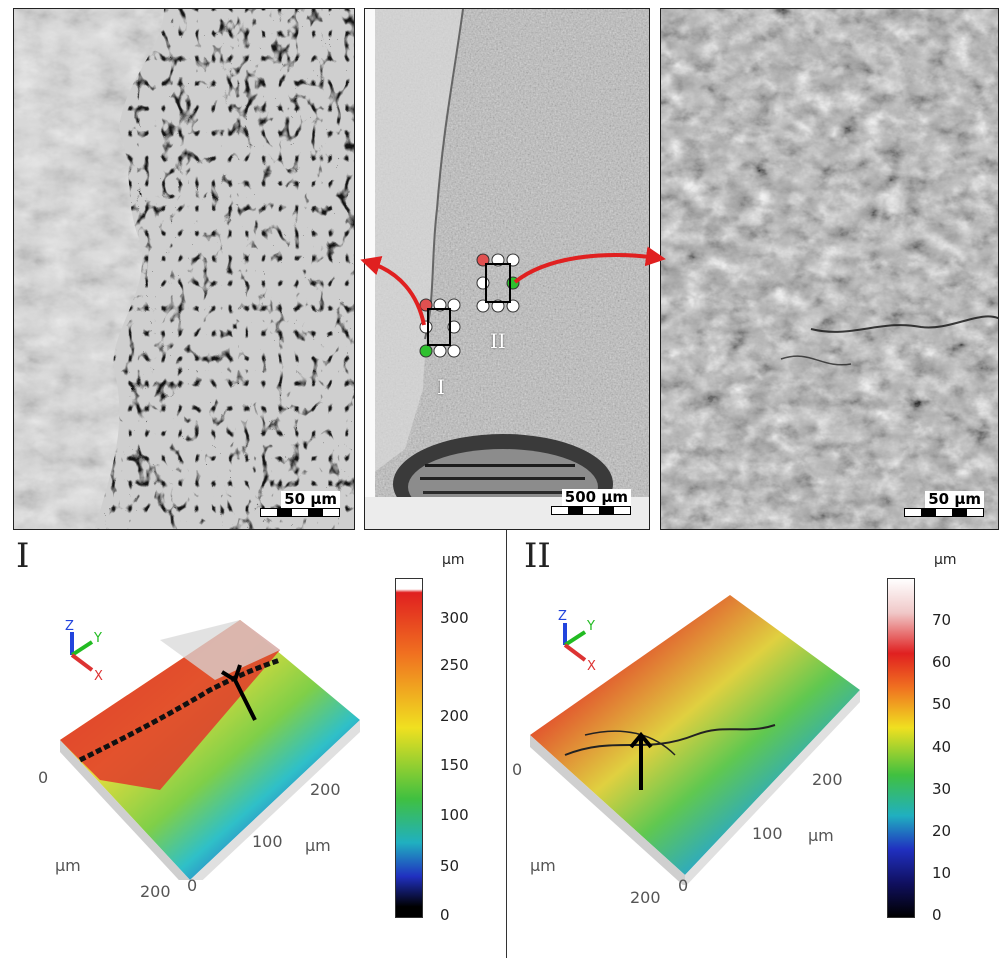 The height and width of the screenshot is (958, 1001). What do you see at coordinates (450, 866) in the screenshot?
I see `cb-i-tick: 50` at bounding box center [450, 866].